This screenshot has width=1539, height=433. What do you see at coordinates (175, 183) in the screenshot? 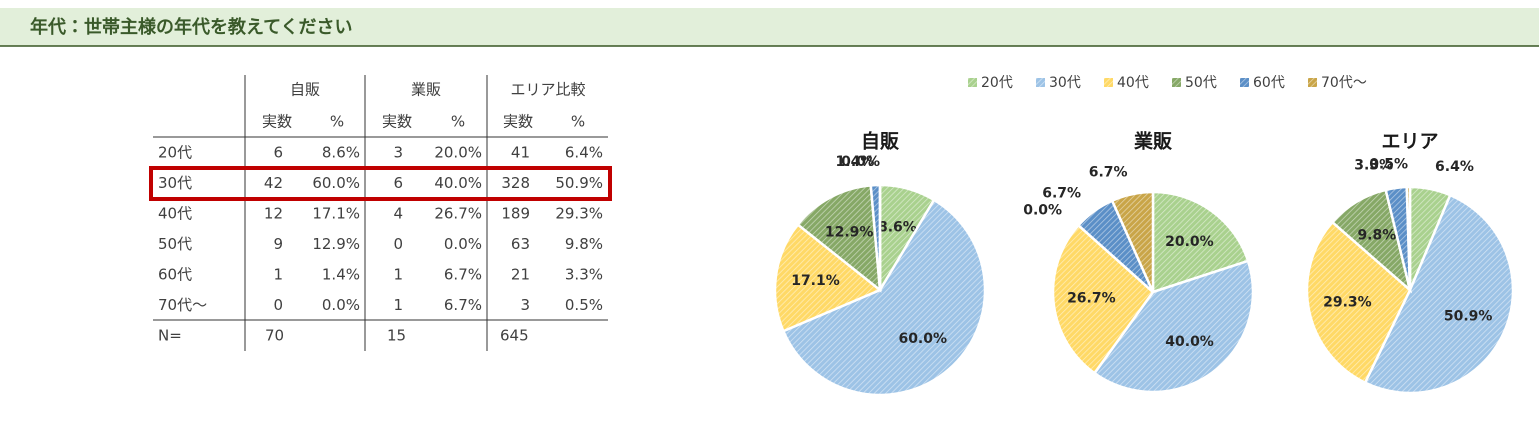
I see `table-row-label: 30代` at bounding box center [175, 183].